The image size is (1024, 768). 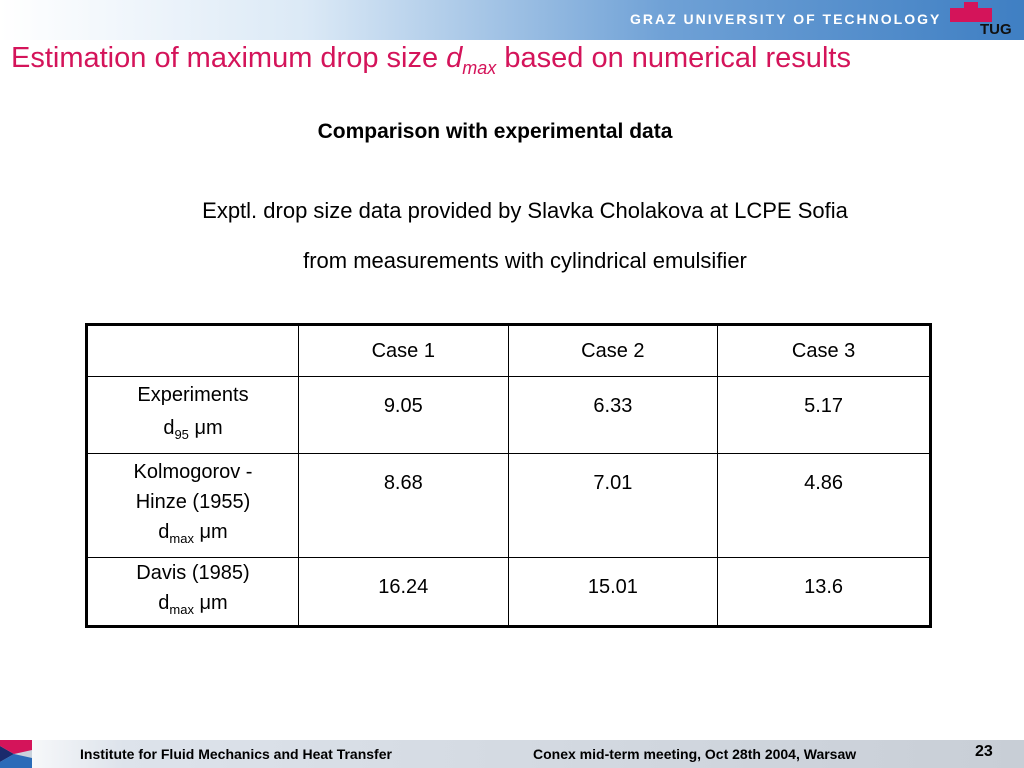 What do you see at coordinates (613, 350) in the screenshot?
I see `table-header-cell: Case 2` at bounding box center [613, 350].